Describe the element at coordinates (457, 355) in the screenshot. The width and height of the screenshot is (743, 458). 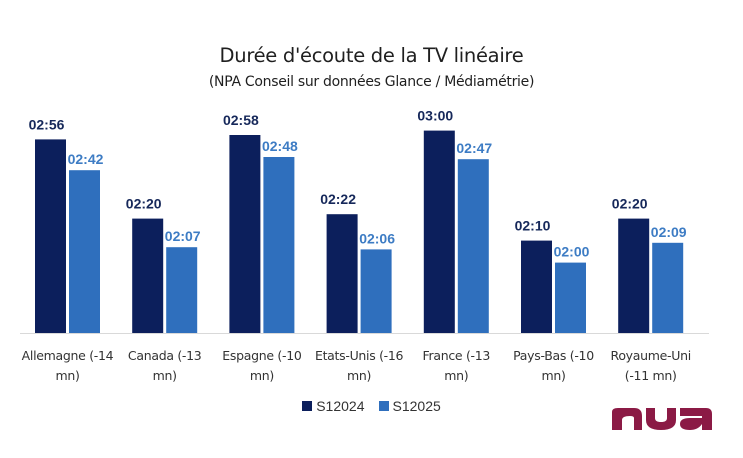
I see `category-label-4-line-0: France (-13` at that location.